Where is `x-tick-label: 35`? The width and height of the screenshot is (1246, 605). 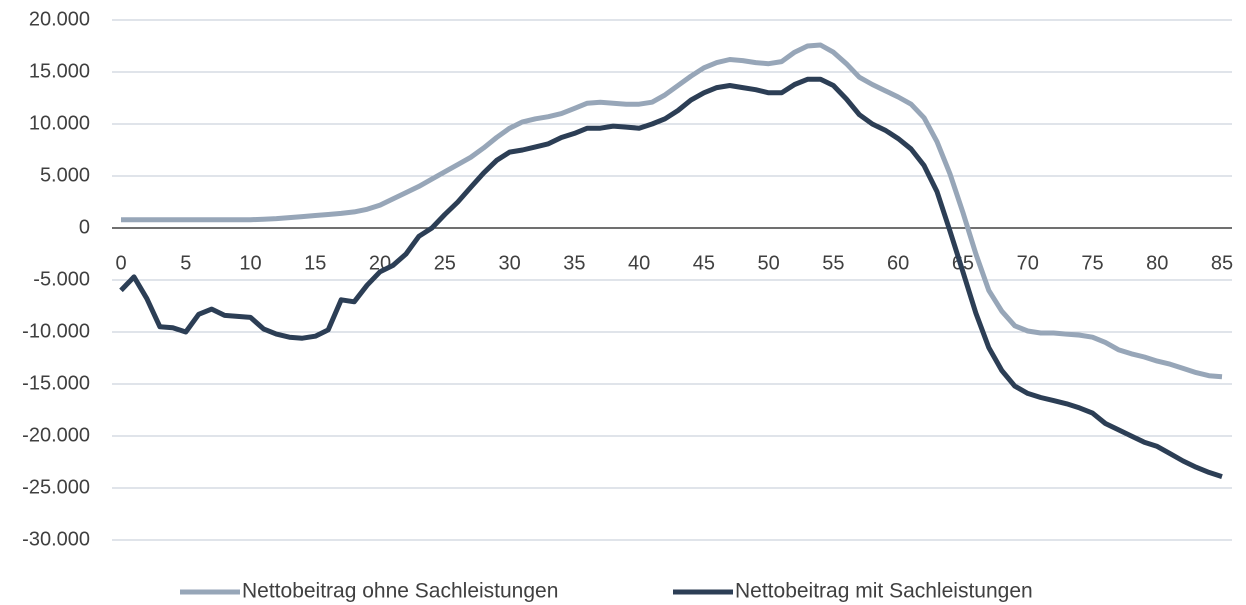
x-tick-label: 35 is located at coordinates (574, 263).